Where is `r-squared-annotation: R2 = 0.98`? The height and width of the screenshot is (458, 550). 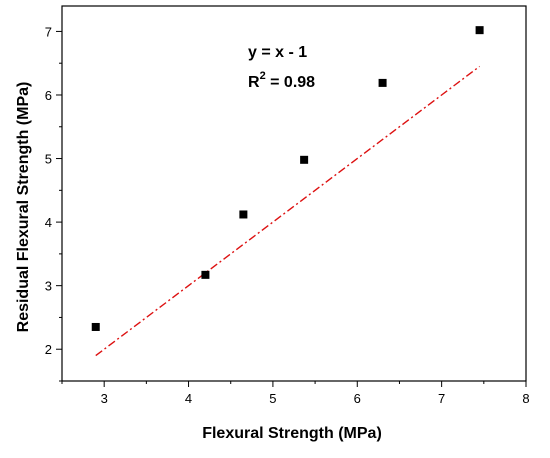 r-squared-annotation: R2 = 0.98 is located at coordinates (281, 80).